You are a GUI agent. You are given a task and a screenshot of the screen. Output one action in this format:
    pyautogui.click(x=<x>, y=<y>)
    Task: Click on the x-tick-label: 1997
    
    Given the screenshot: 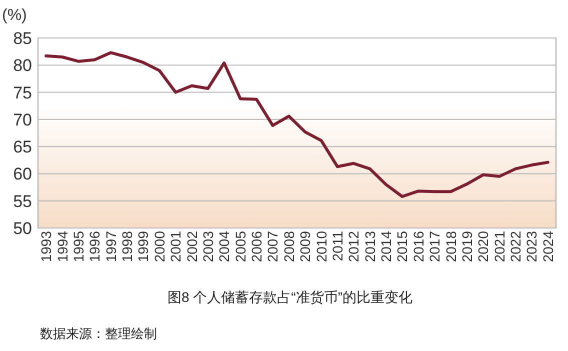 What is the action you would take?
    pyautogui.click(x=110, y=246)
    